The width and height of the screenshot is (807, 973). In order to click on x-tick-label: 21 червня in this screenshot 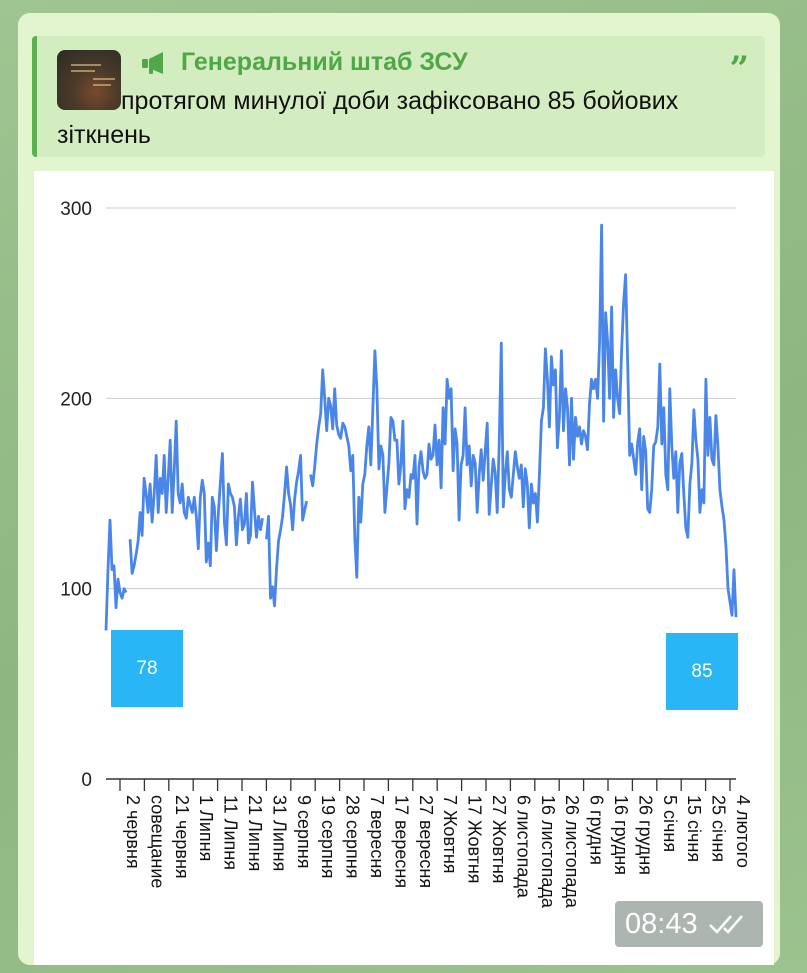, I will do `click(182, 837)`.